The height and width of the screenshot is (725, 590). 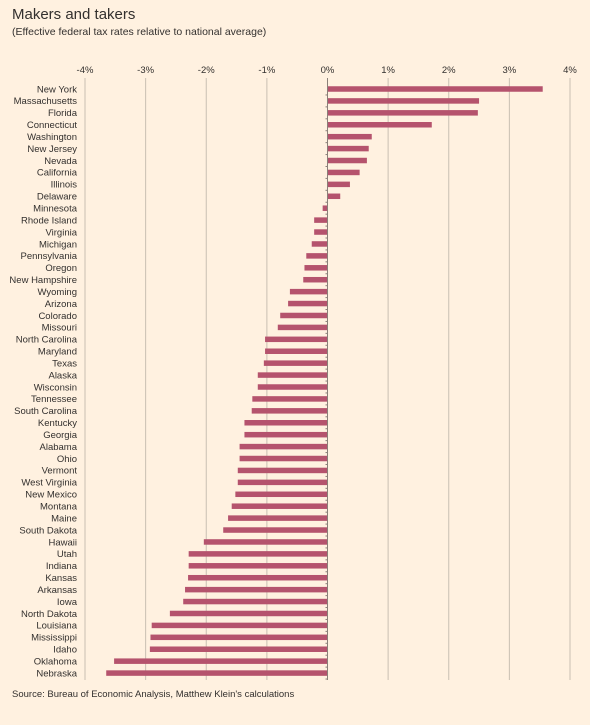 I want to click on x-tick-label: -1%, so click(x=266, y=70).